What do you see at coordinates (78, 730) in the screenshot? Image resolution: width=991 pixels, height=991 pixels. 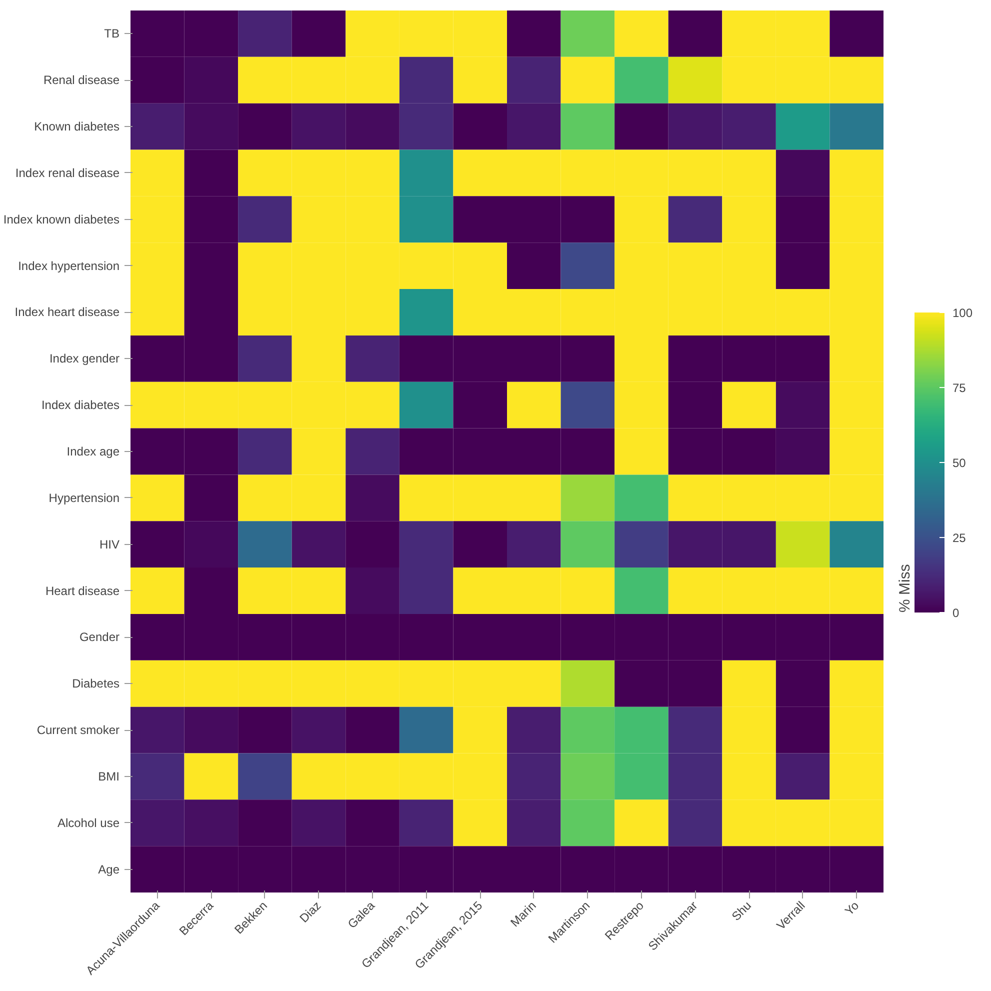 I see `y-tick-label: Current smoker` at bounding box center [78, 730].